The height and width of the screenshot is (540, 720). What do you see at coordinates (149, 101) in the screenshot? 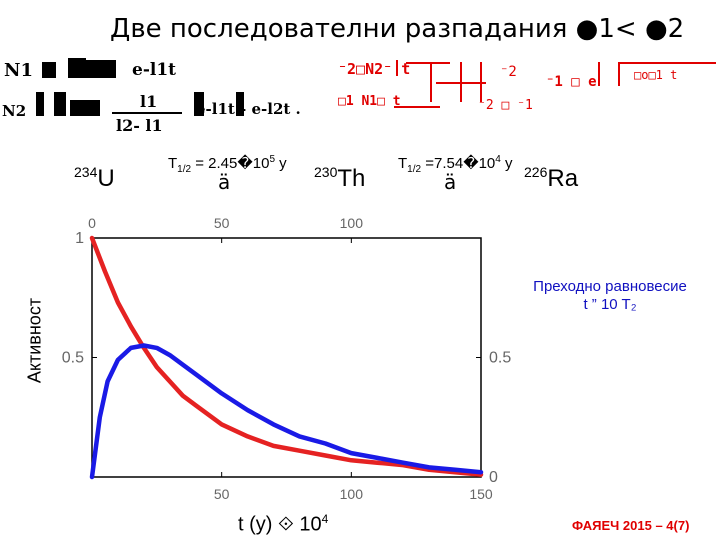
I see `equation-2-numerator: l1` at bounding box center [149, 101].